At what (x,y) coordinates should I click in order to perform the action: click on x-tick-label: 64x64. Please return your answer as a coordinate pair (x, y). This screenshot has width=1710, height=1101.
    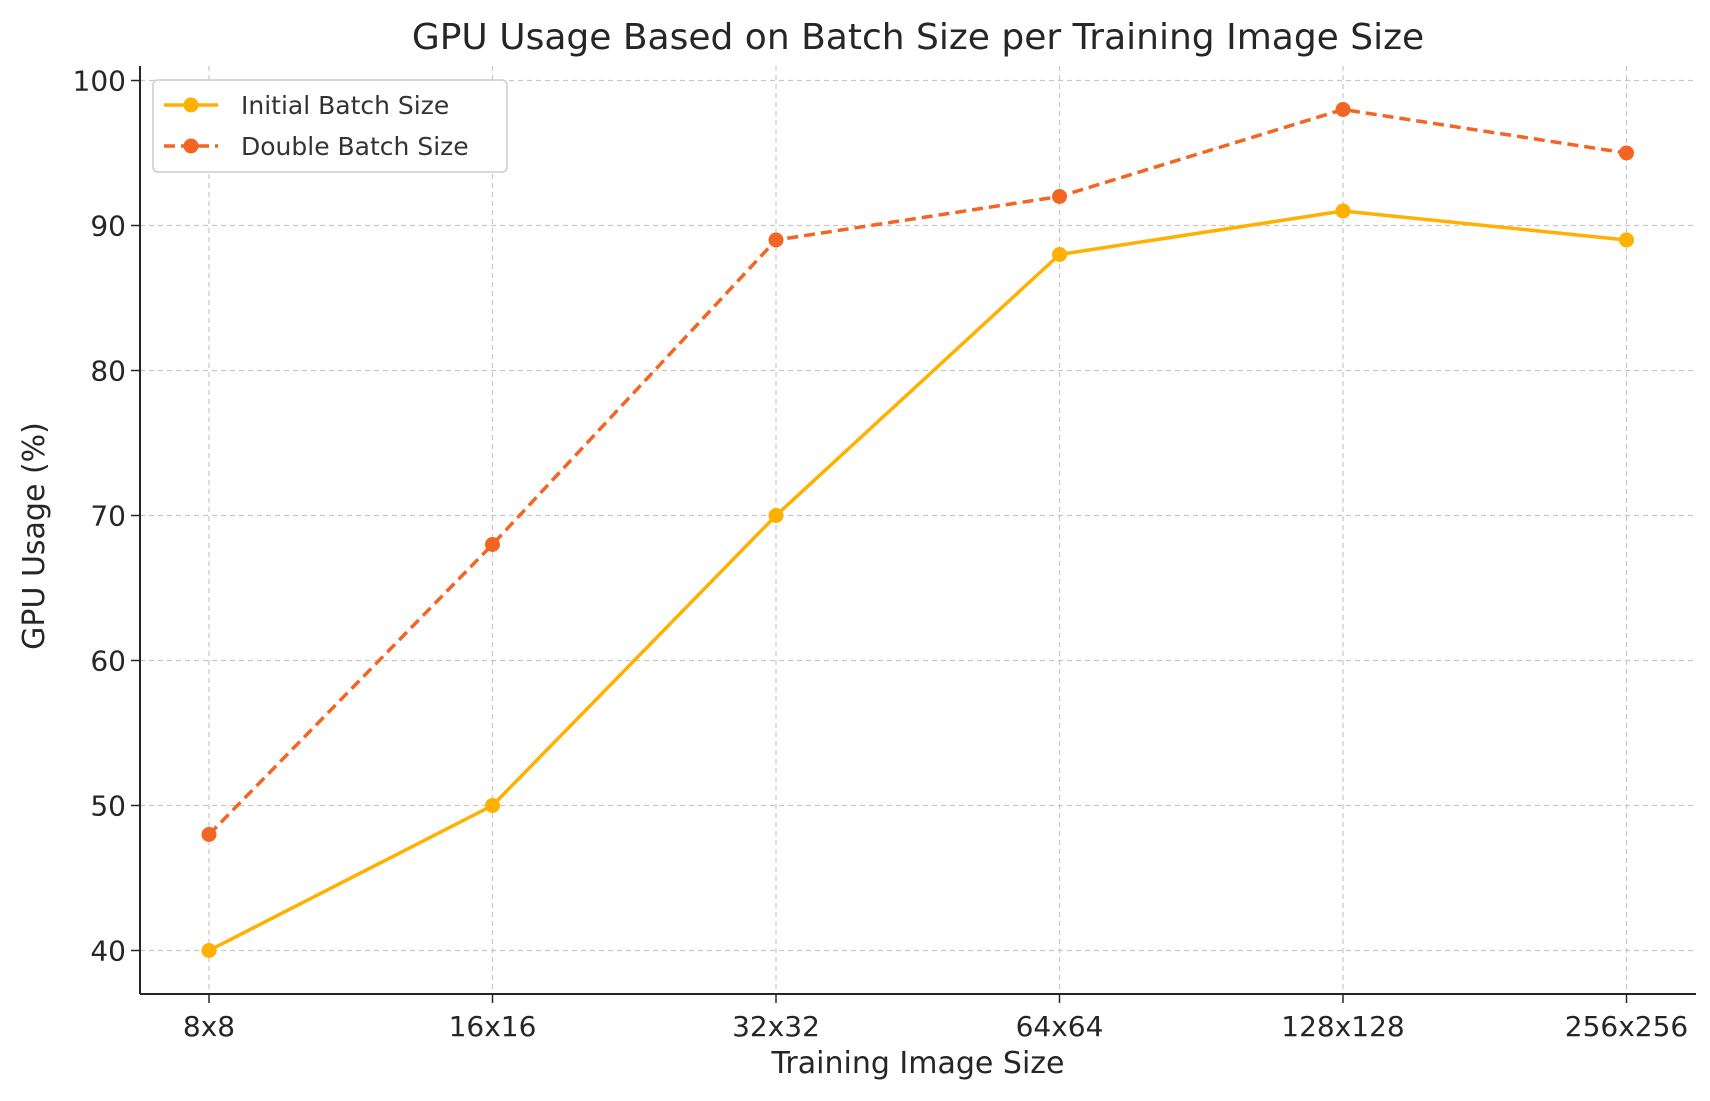
    Looking at the image, I should click on (1060, 1026).